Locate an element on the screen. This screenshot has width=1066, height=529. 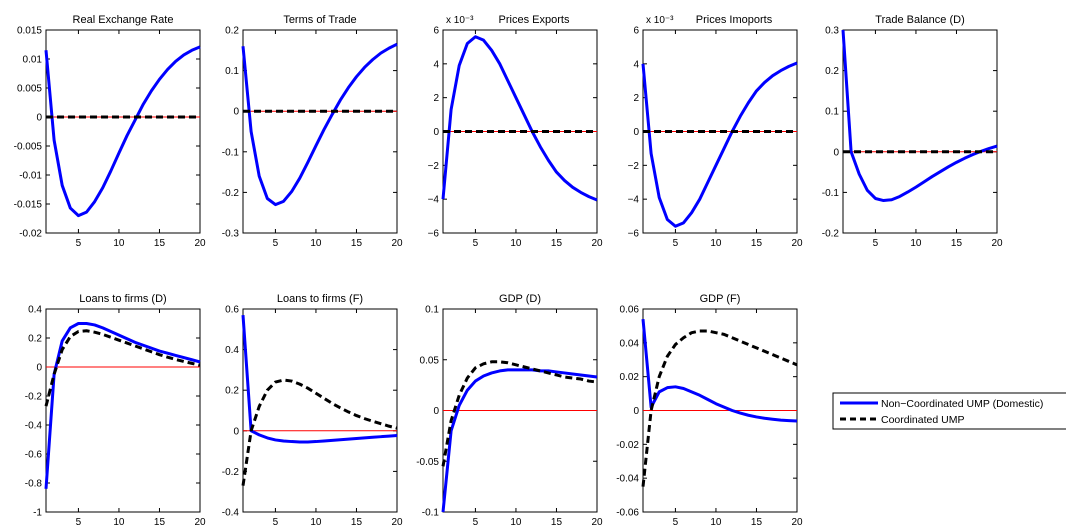
y-tick-label: 0.04 is located at coordinates (630, 343).